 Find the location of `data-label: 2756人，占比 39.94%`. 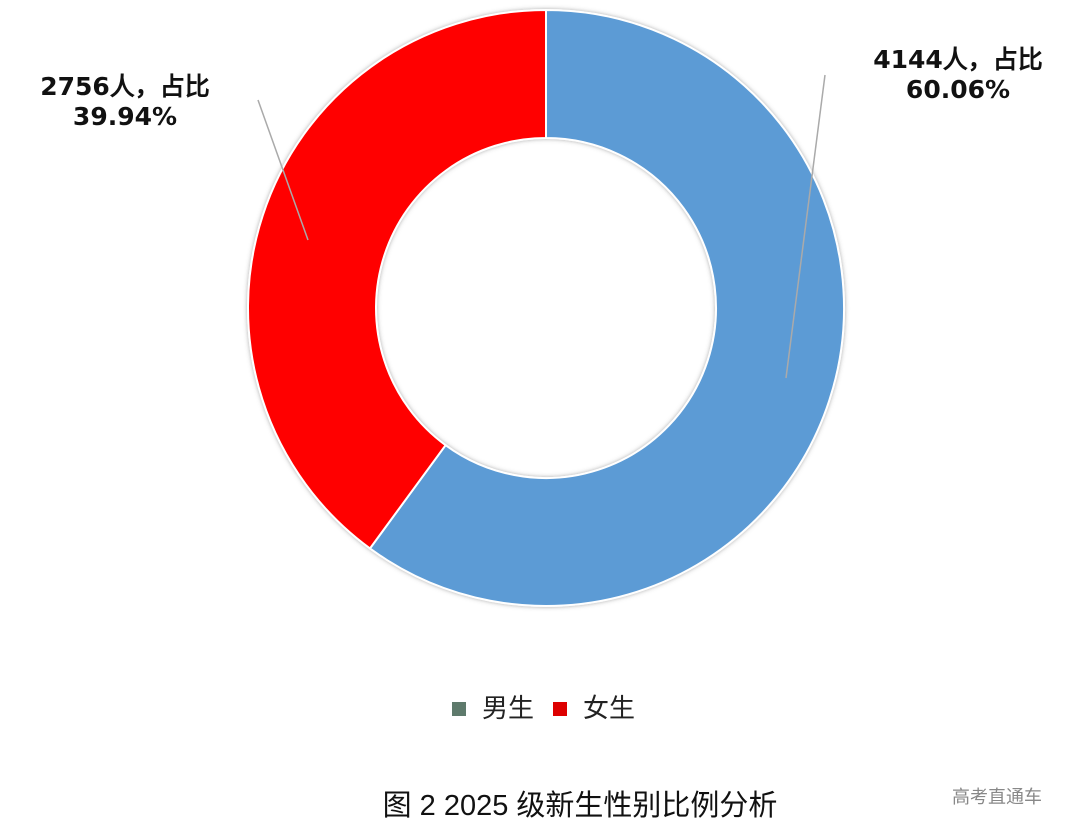

data-label: 2756人，占比 39.94% is located at coordinates (125, 101).